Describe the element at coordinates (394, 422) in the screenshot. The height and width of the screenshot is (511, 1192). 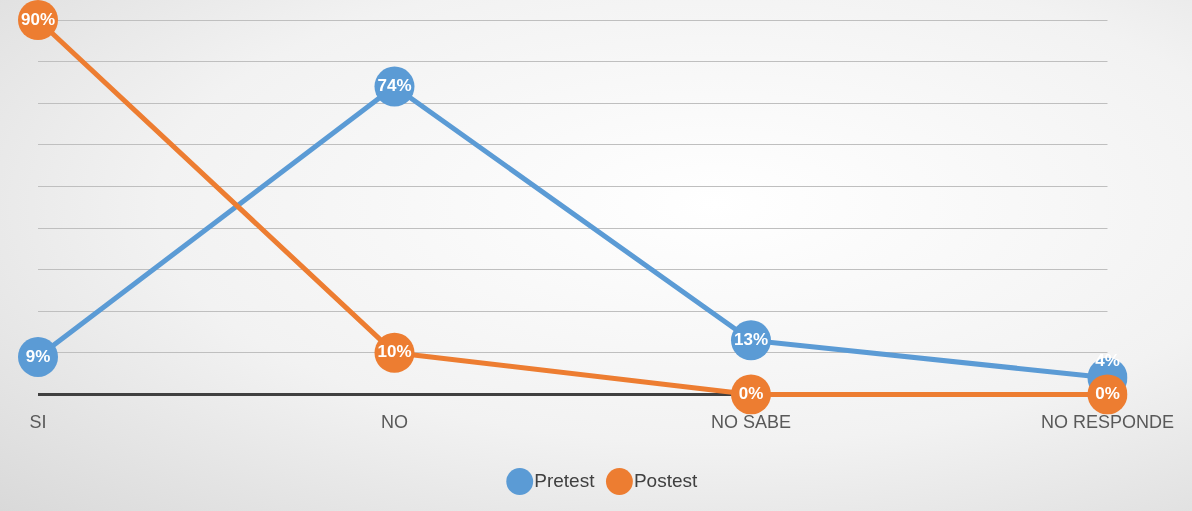
I see `x-tick-label: NO` at that location.